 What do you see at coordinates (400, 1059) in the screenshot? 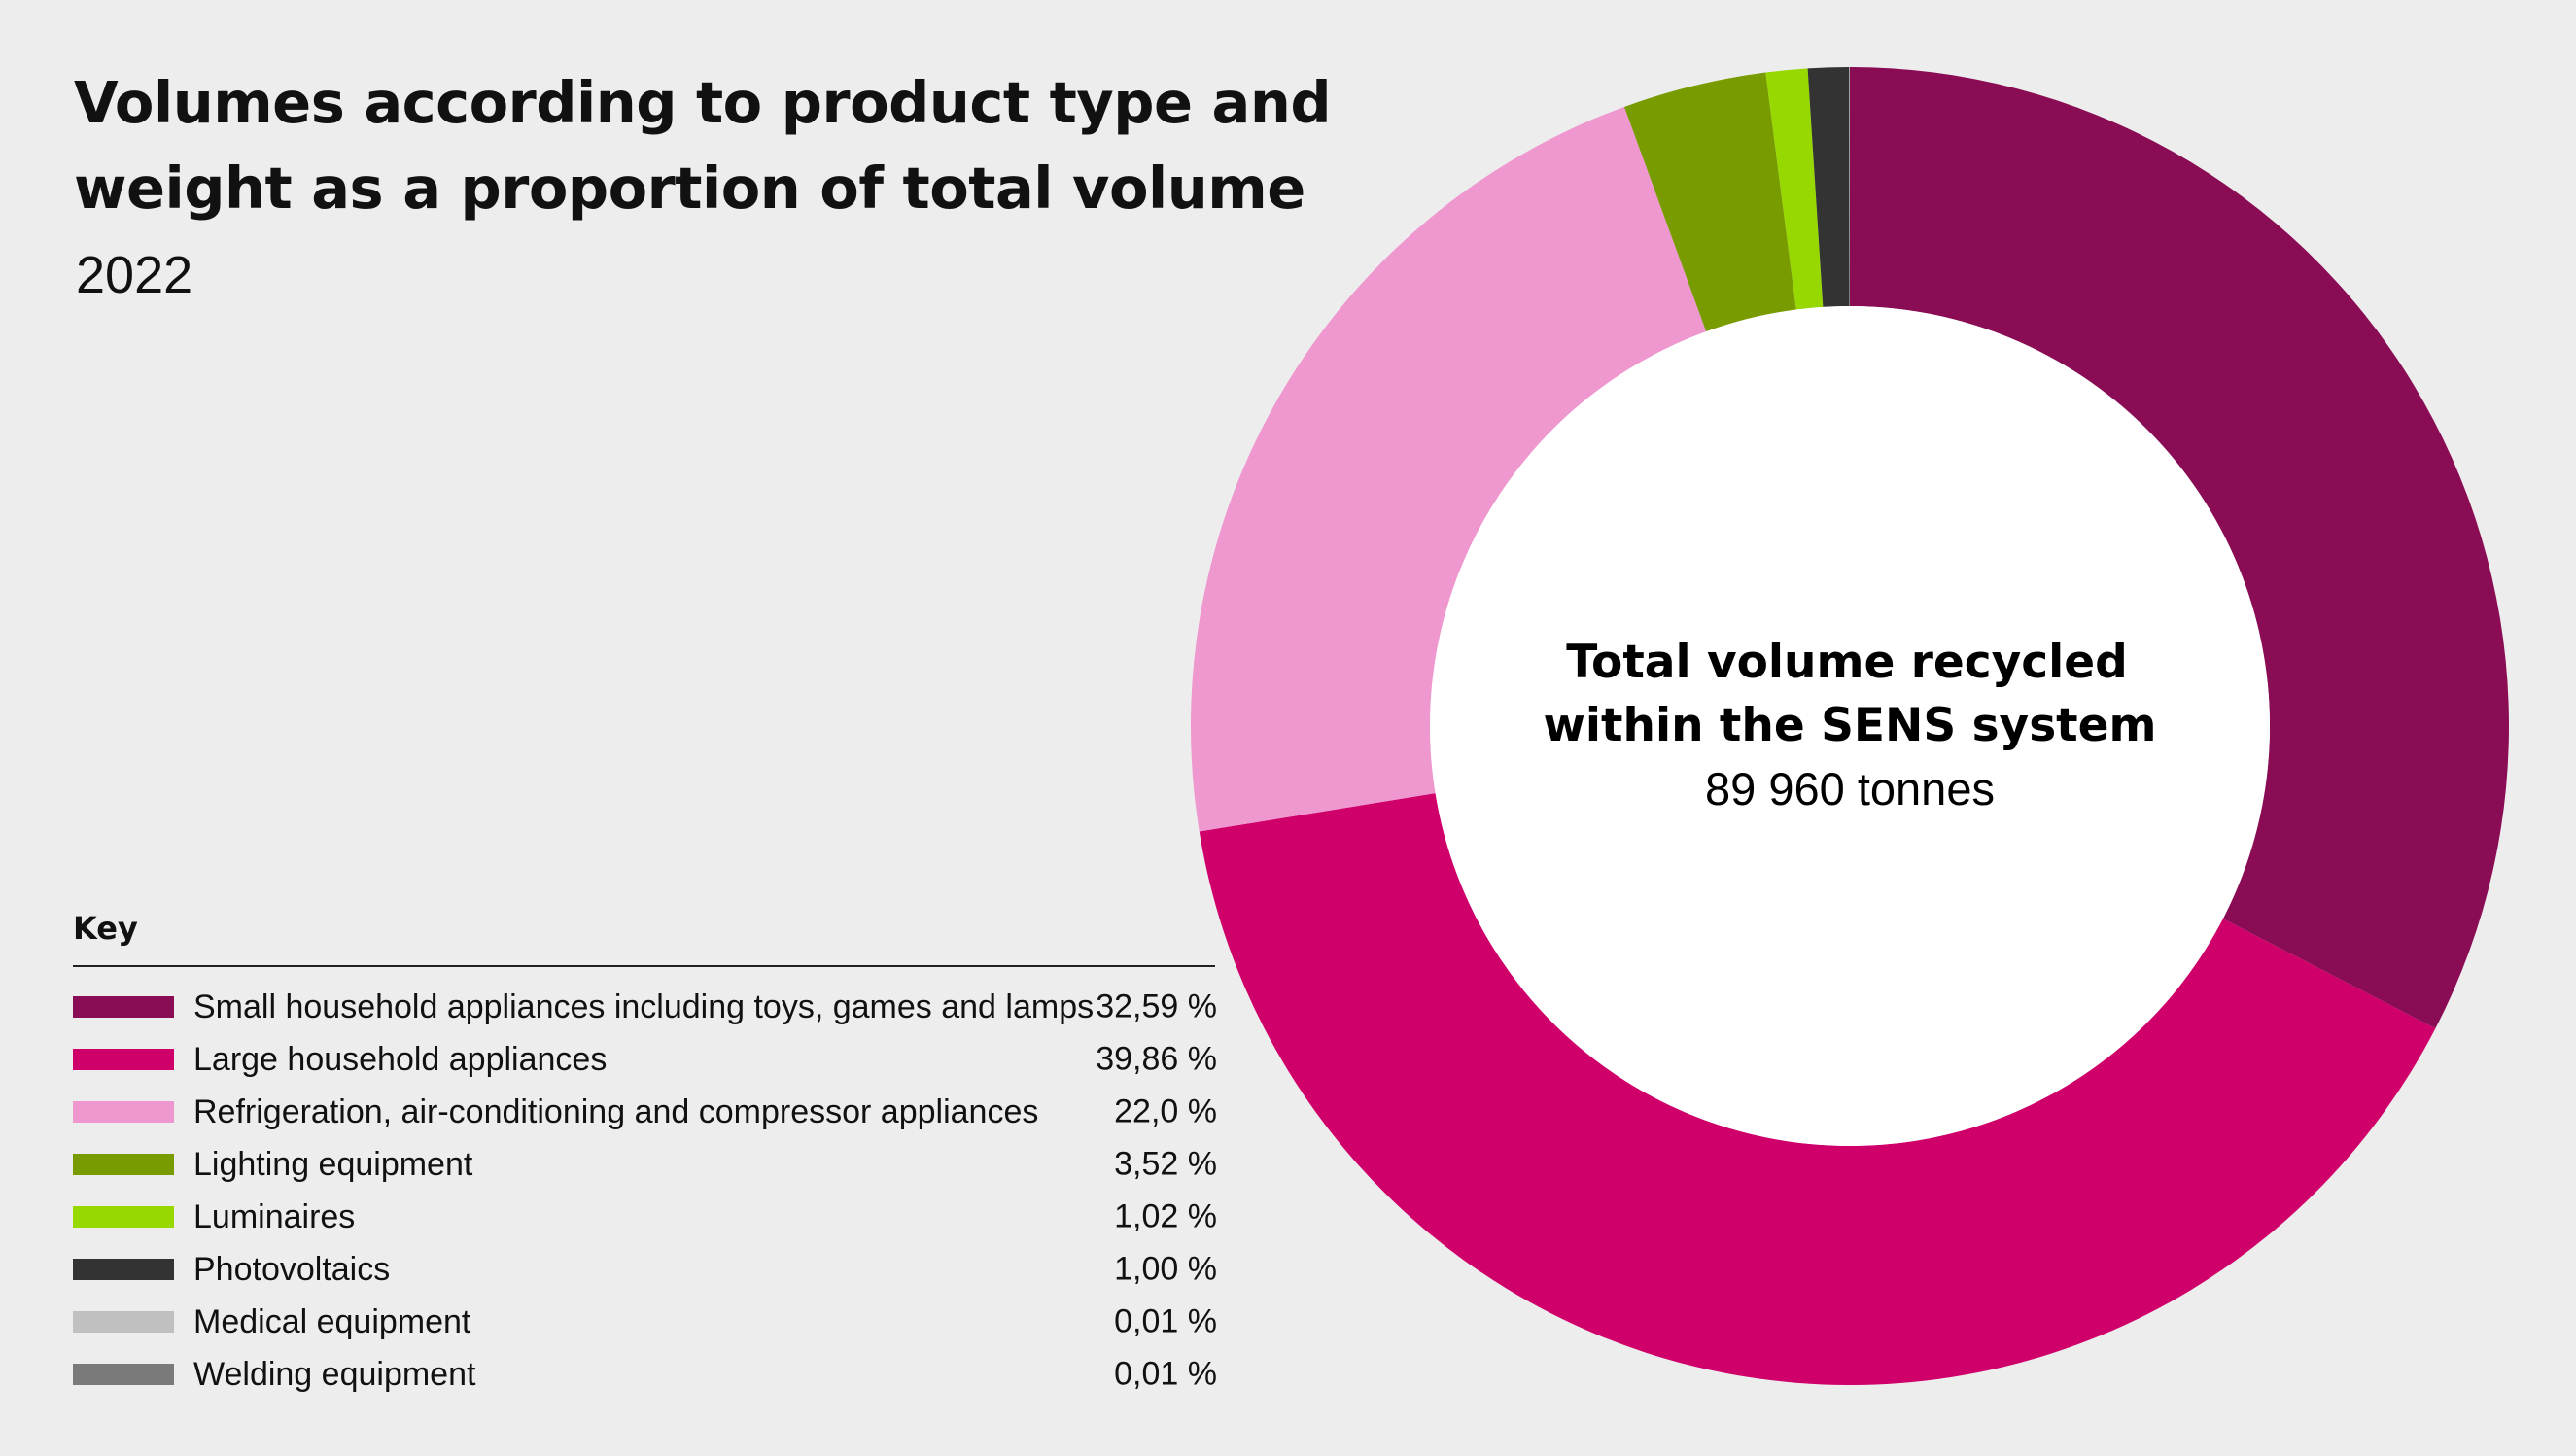
I see `legend-label: Large household appliances` at bounding box center [400, 1059].